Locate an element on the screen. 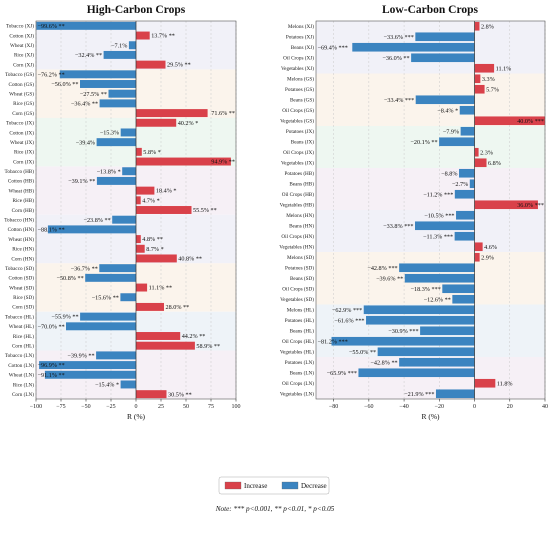 The width and height of the screenshot is (550, 538). category-label: Wheat (GS) is located at coordinates (21, 93).